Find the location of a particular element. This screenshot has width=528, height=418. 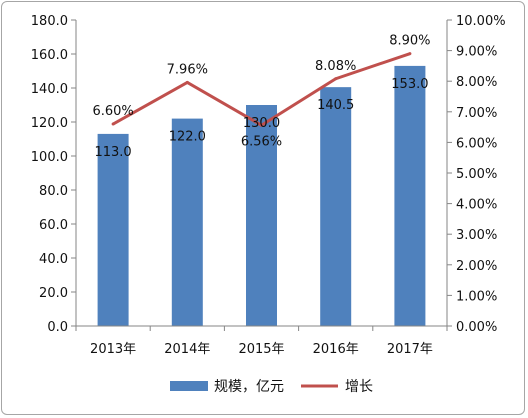

right-tick-label: 3.00% is located at coordinates (476, 235).